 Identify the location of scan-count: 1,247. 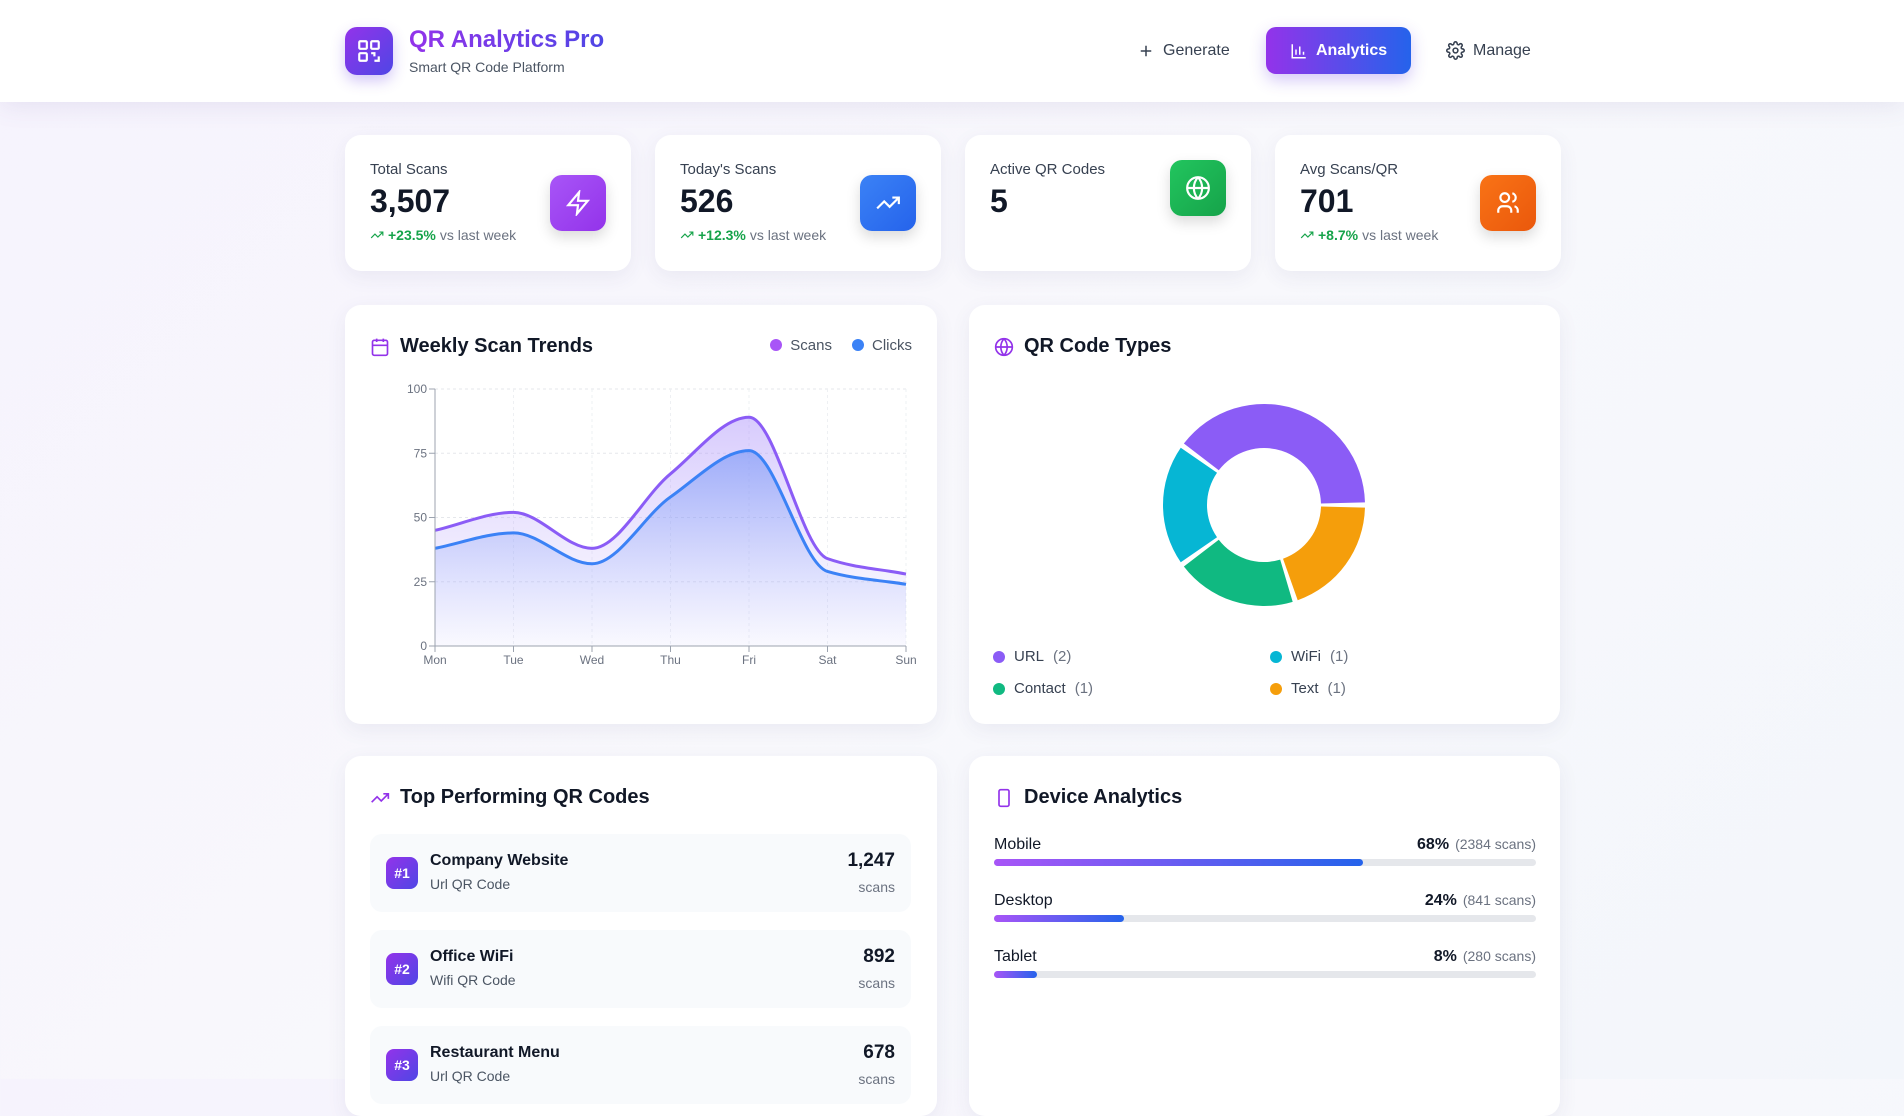
(871, 860).